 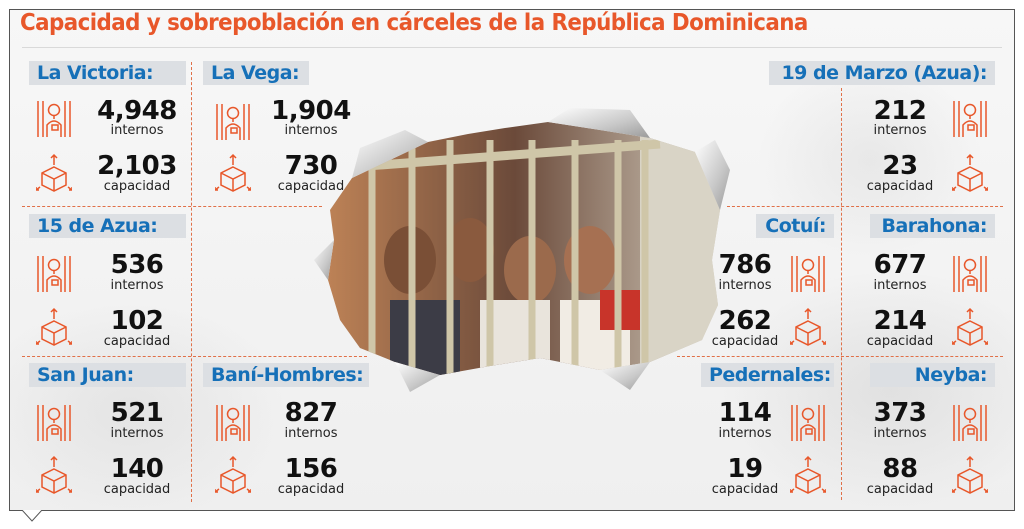 What do you see at coordinates (311, 469) in the screenshot?
I see `capacity-count: 156` at bounding box center [311, 469].